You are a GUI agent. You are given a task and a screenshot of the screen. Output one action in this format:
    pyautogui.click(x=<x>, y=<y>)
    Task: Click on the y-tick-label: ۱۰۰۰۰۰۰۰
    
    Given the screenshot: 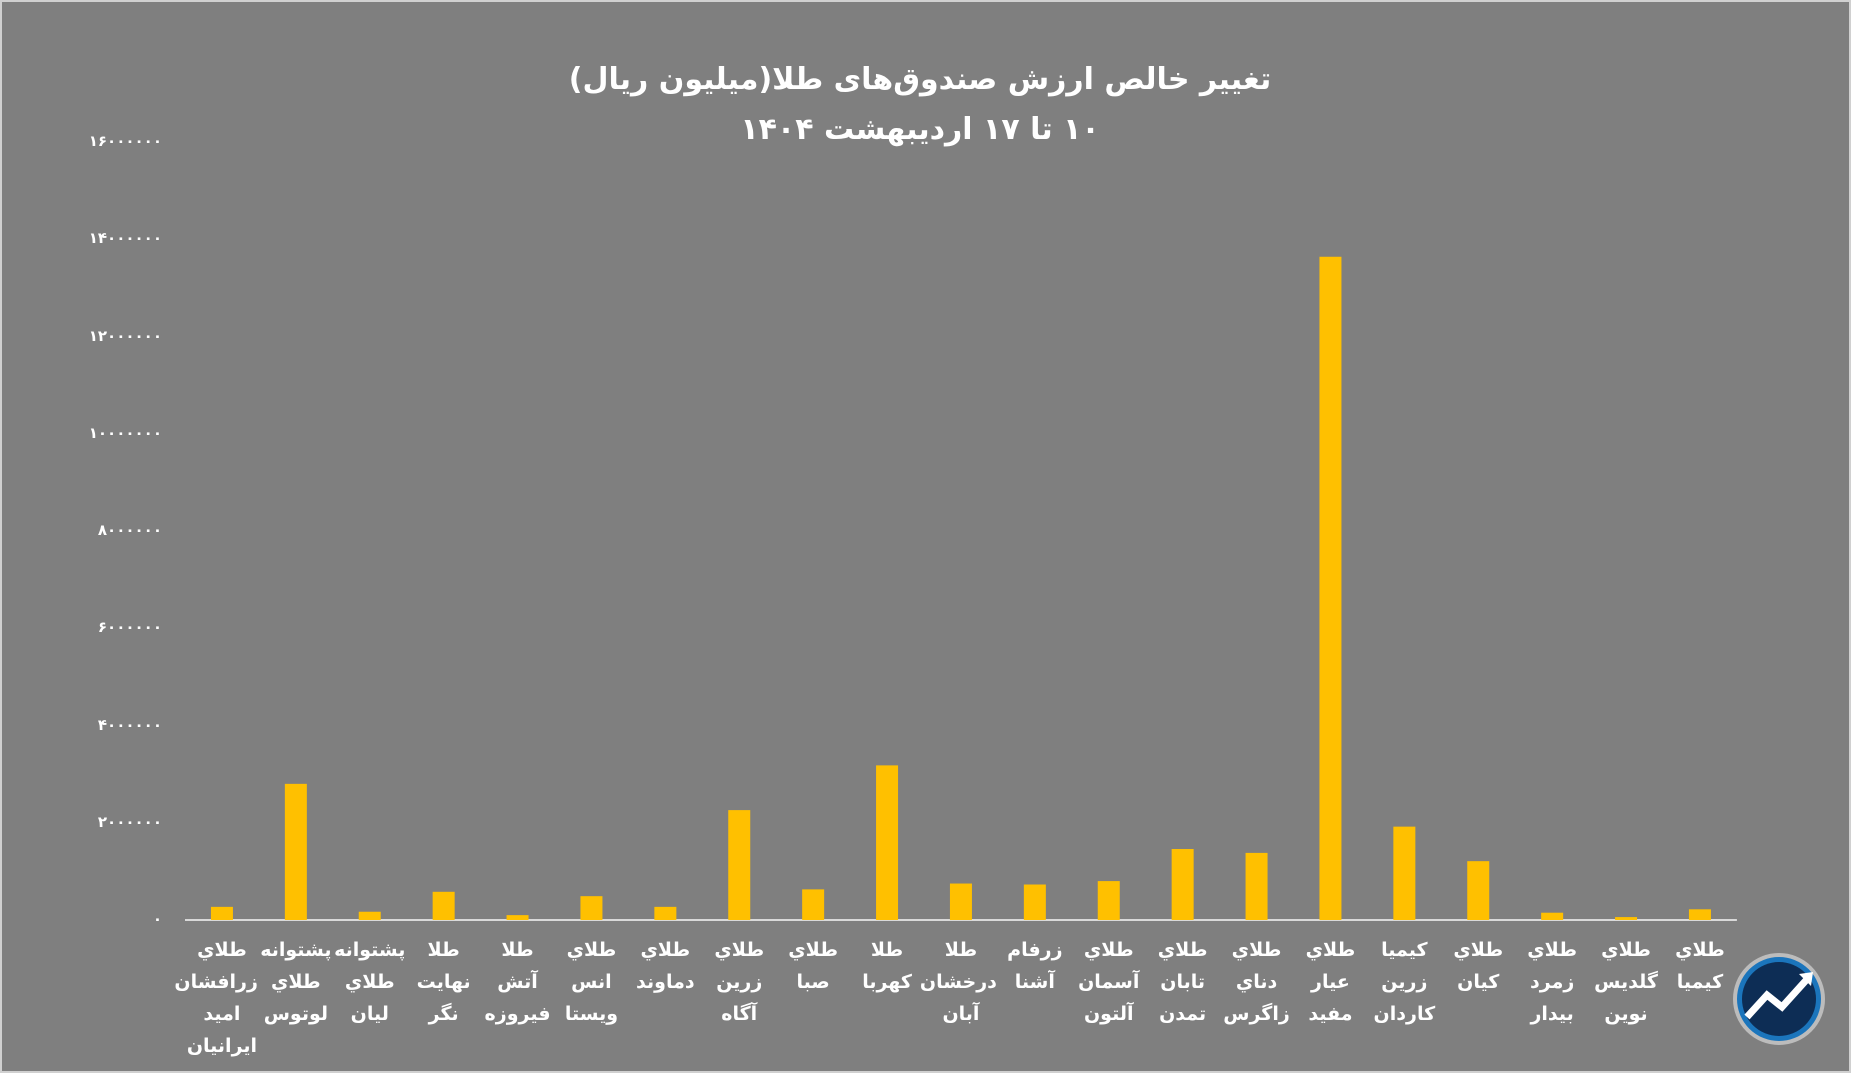 What is the action you would take?
    pyautogui.click(x=125, y=432)
    